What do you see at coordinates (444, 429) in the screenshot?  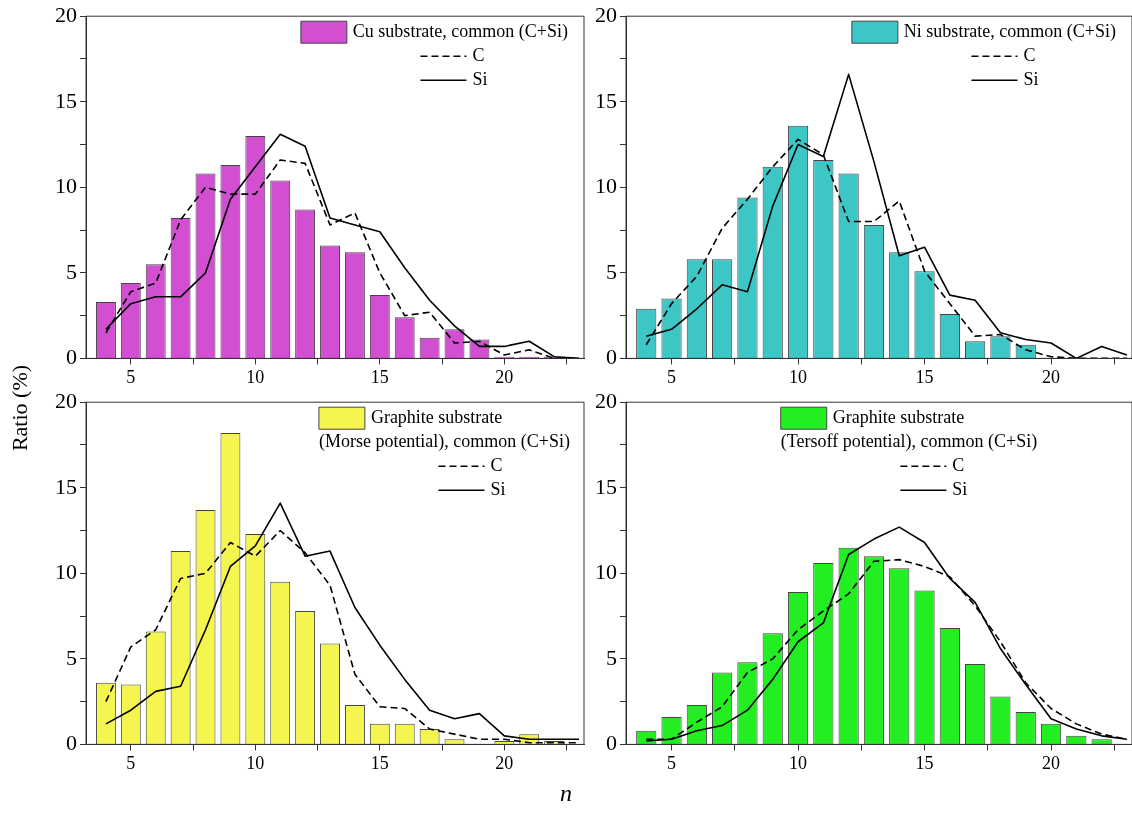 I see `legend-label: Graphite substrate (Morse potential), common (C+Si)` at bounding box center [444, 429].